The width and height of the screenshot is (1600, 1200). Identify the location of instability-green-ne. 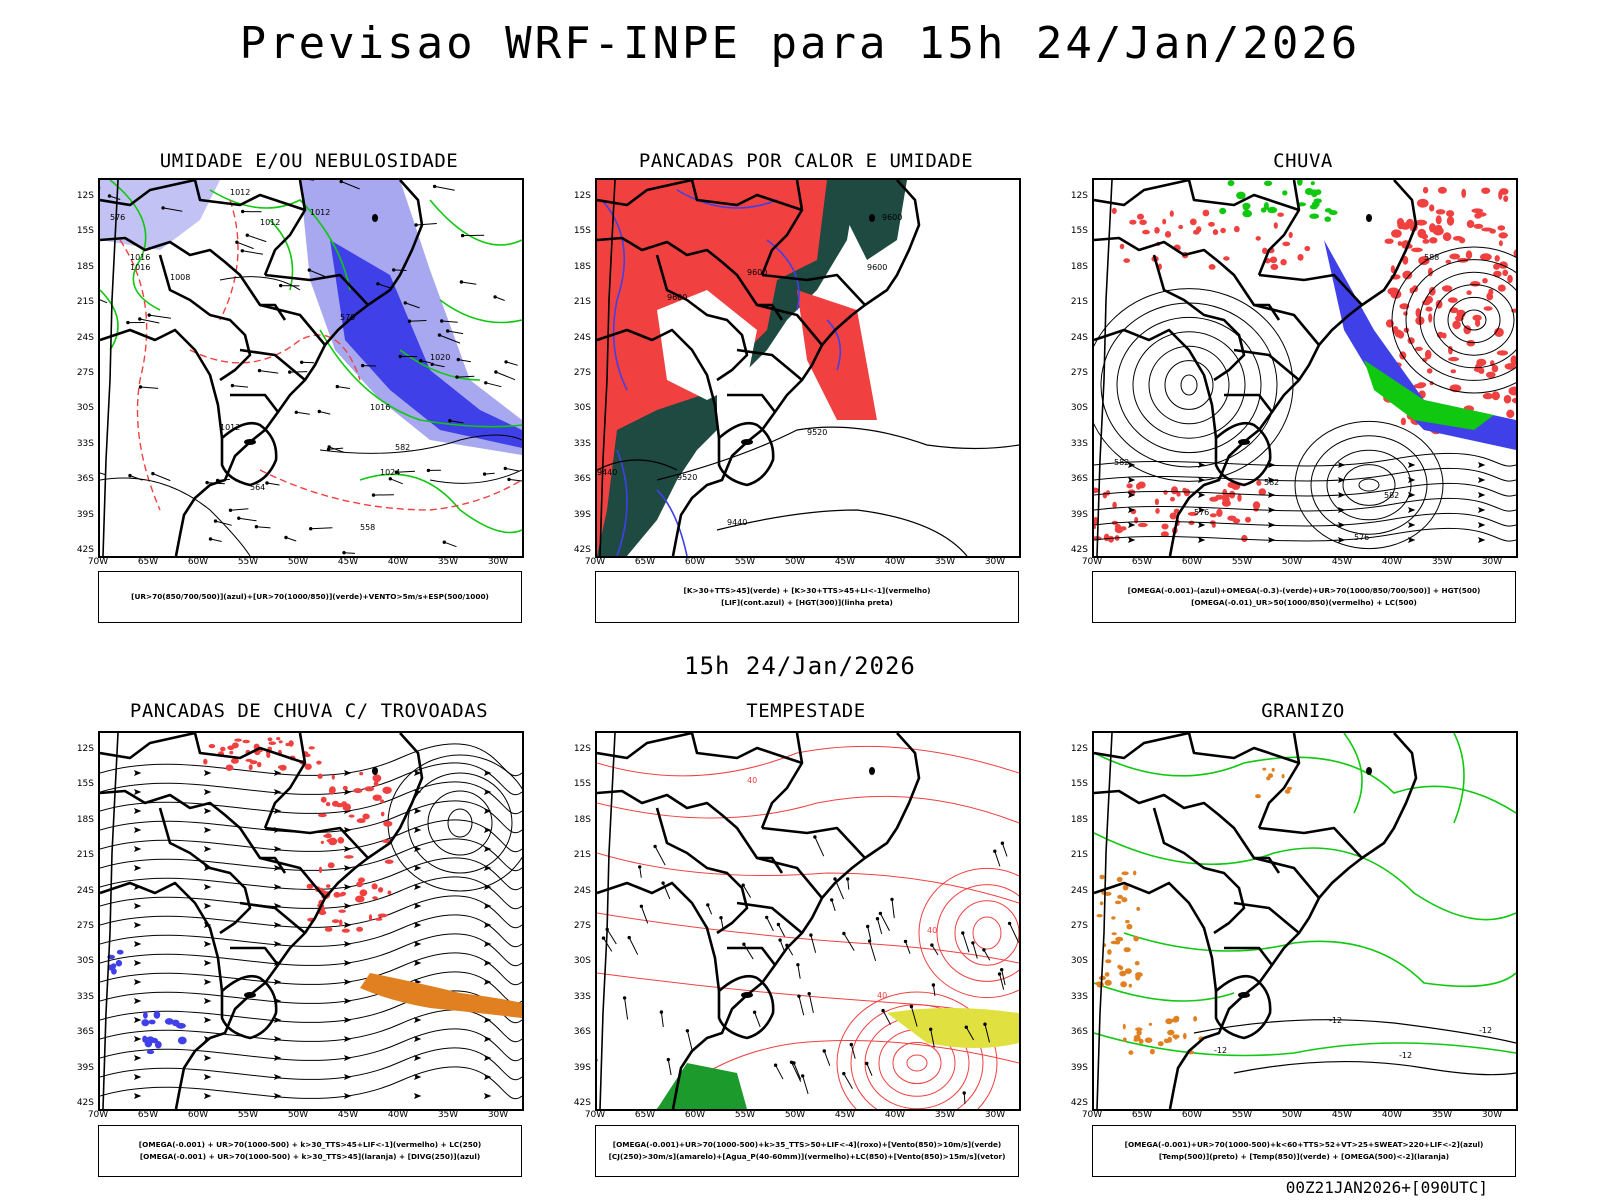
(877, 220).